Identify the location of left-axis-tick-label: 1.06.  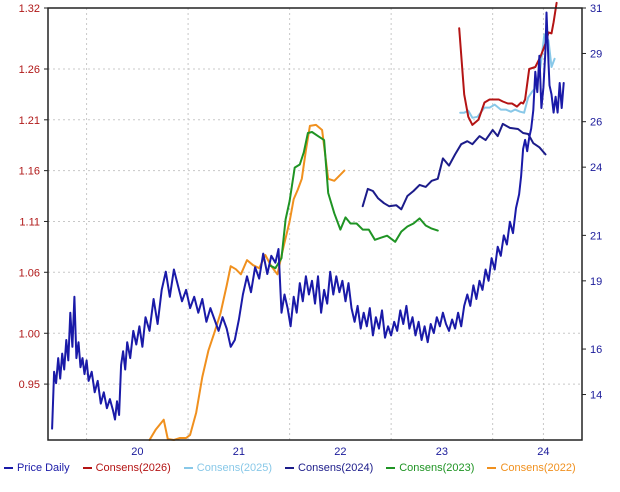
(29, 273).